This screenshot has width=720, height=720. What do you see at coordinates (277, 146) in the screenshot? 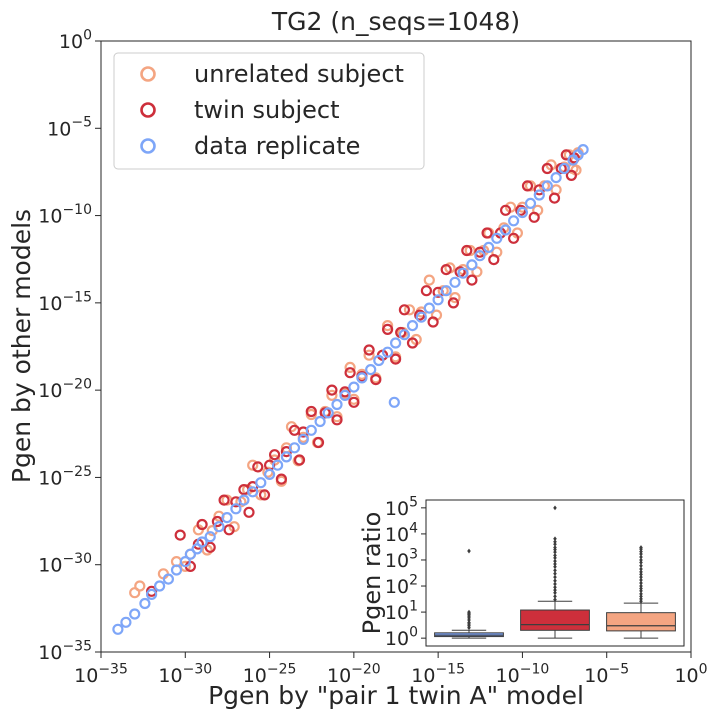
I see `legend-label: data replicate` at bounding box center [277, 146].